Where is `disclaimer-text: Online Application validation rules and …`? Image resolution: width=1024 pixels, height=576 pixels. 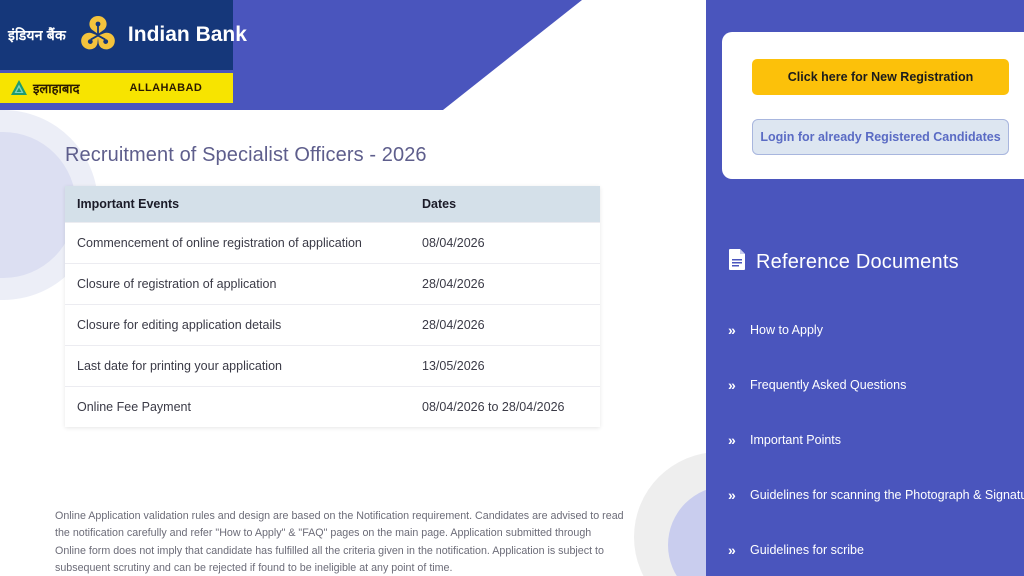
disclaimer-text: Online Application validation rules and … is located at coordinates (339, 542).